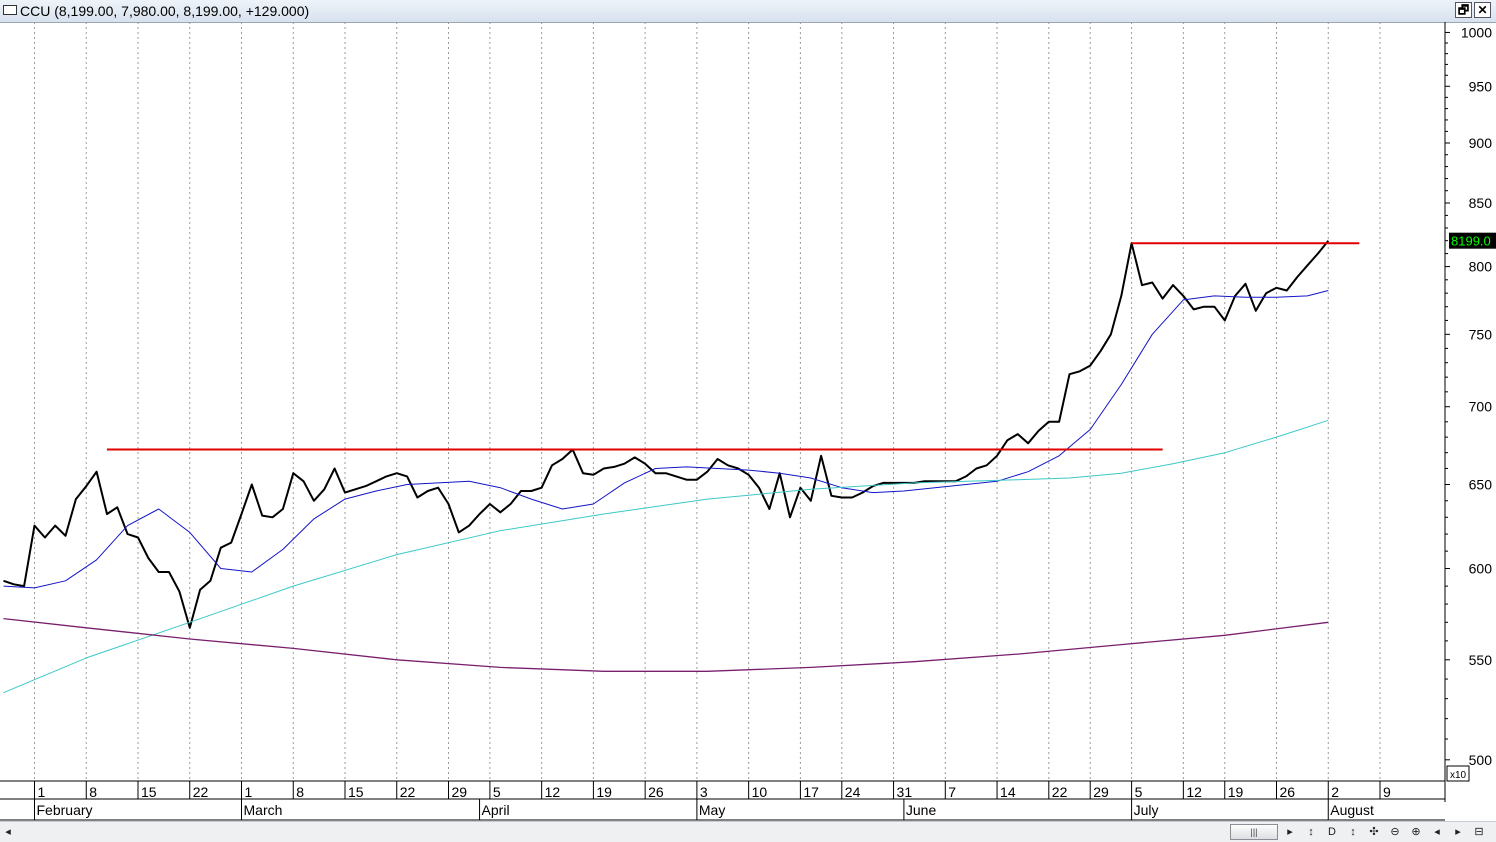  What do you see at coordinates (905, 792) in the screenshot?
I see `x-day-label: 31` at bounding box center [905, 792].